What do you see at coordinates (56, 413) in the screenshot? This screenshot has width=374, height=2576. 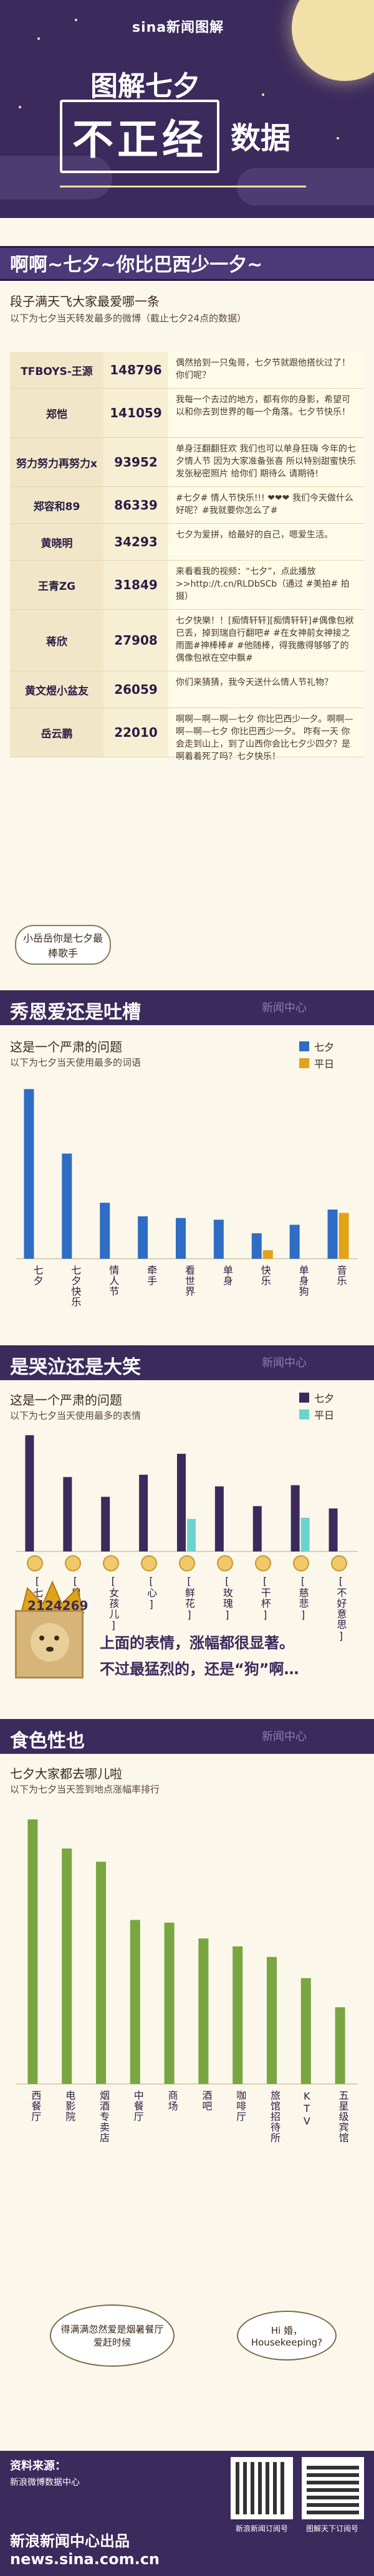 I see `table-cell-name: 郑恺` at bounding box center [56, 413].